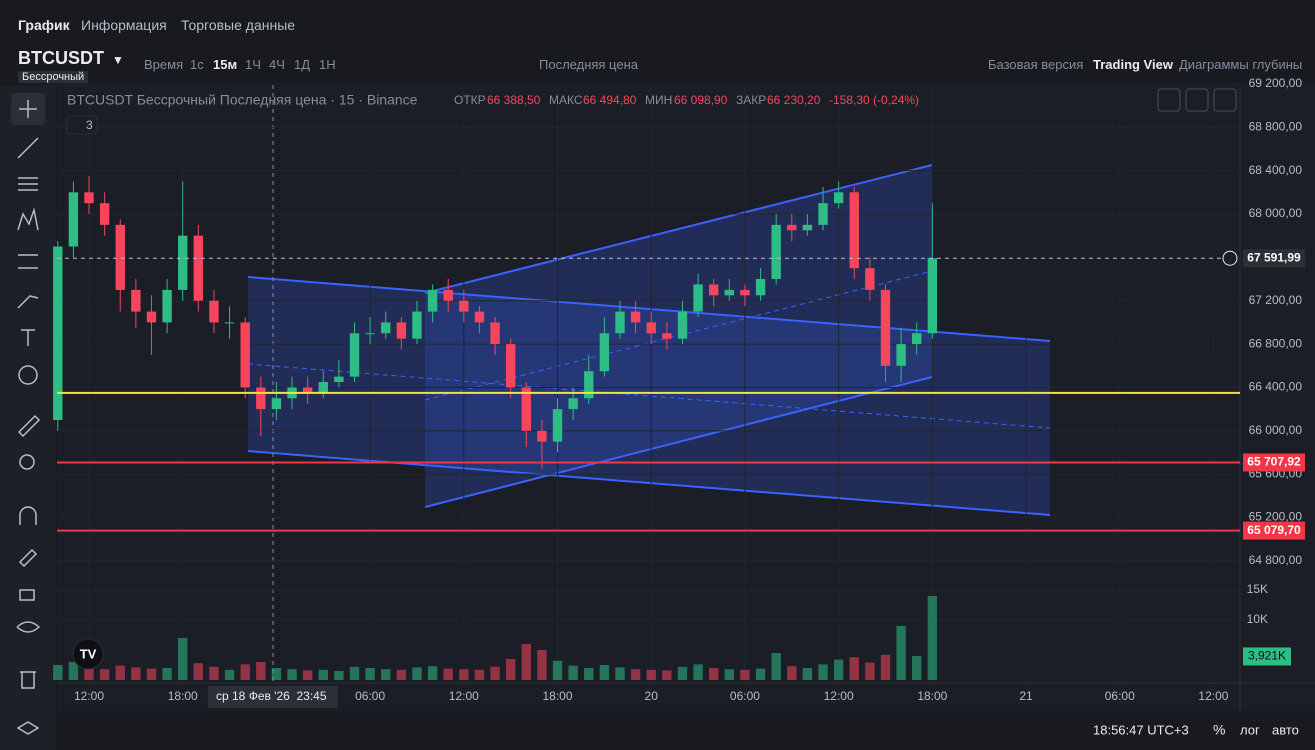 The height and width of the screenshot is (750, 1315). Describe the element at coordinates (118, 60) in the screenshot. I see `caret: ▼` at that location.